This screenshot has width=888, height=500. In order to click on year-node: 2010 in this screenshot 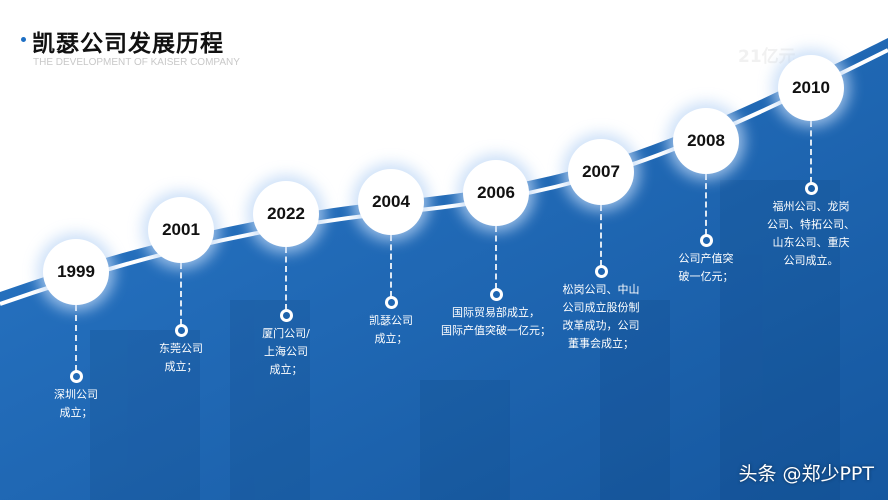, I will do `click(811, 88)`.